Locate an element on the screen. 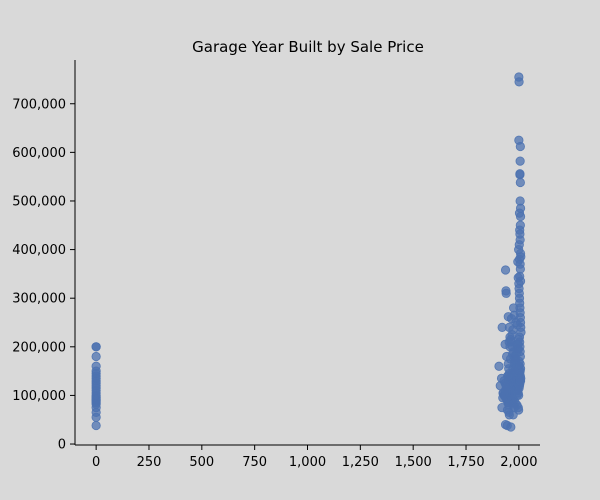 This screenshot has width=600, height=500. y-tick-label: 600,000 is located at coordinates (39, 153).